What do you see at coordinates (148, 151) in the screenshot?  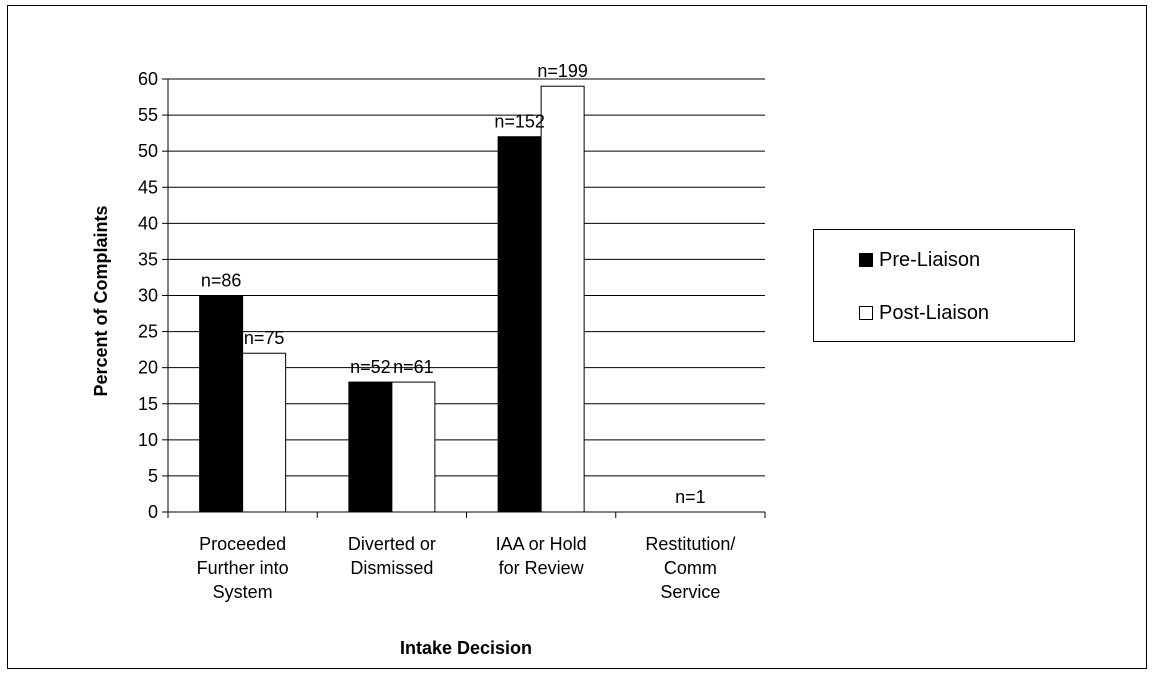 I see `y-tick-label: 50` at bounding box center [148, 151].